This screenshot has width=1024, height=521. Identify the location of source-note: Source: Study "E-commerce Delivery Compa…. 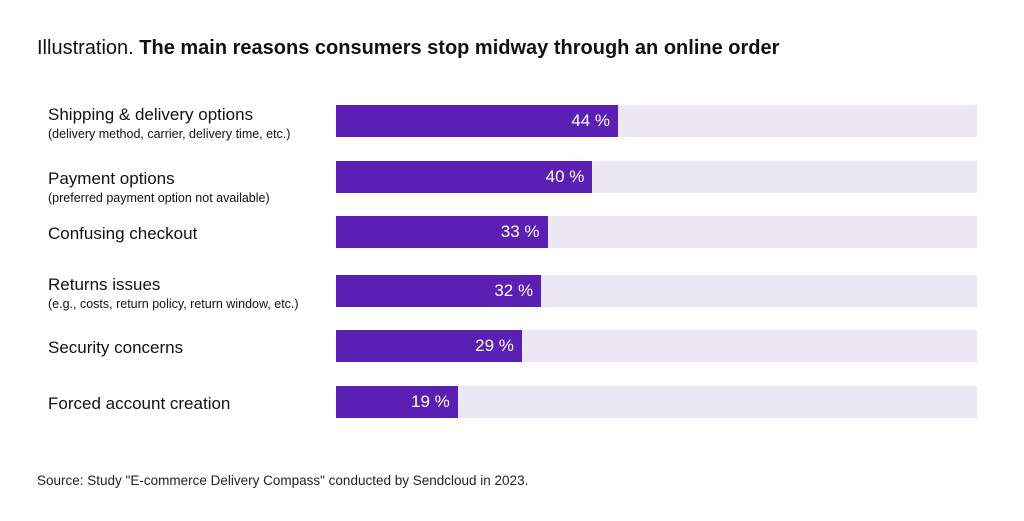
(283, 480).